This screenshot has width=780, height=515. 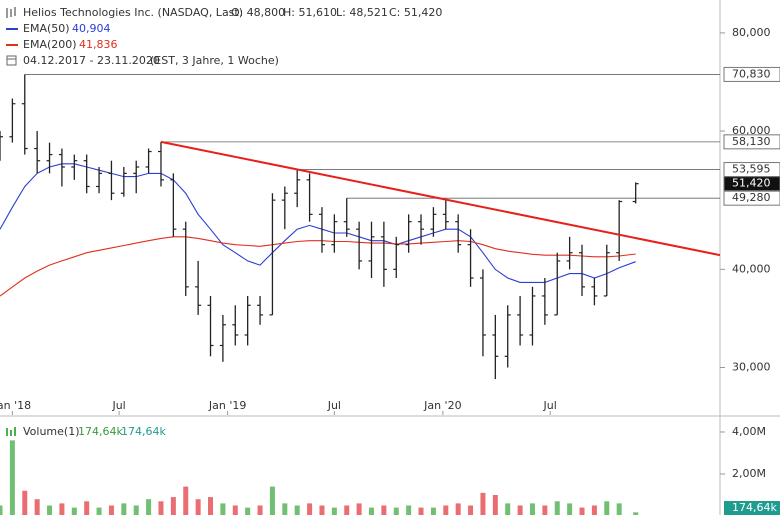 What do you see at coordinates (11, 12) in the screenshot?
I see `ohlc-icon` at bounding box center [11, 12].